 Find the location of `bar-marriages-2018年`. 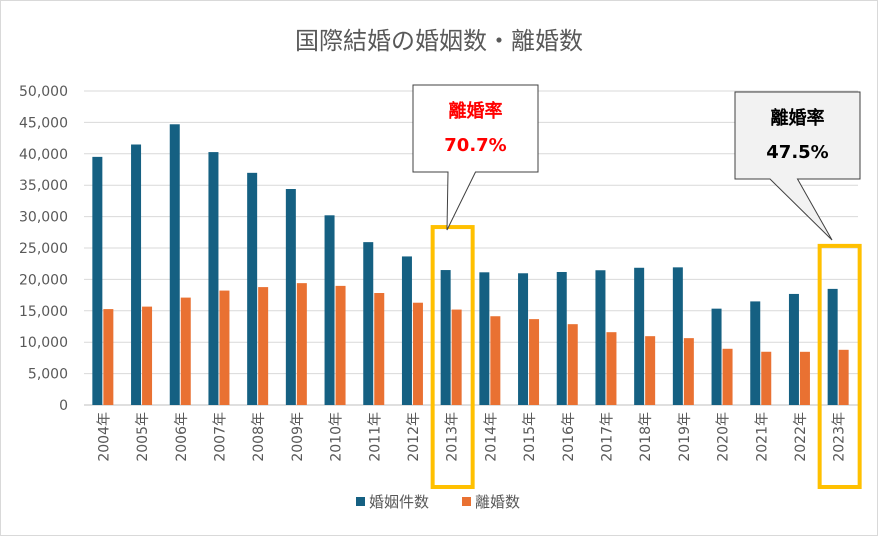

bar-marriages-2018年 is located at coordinates (639, 336).